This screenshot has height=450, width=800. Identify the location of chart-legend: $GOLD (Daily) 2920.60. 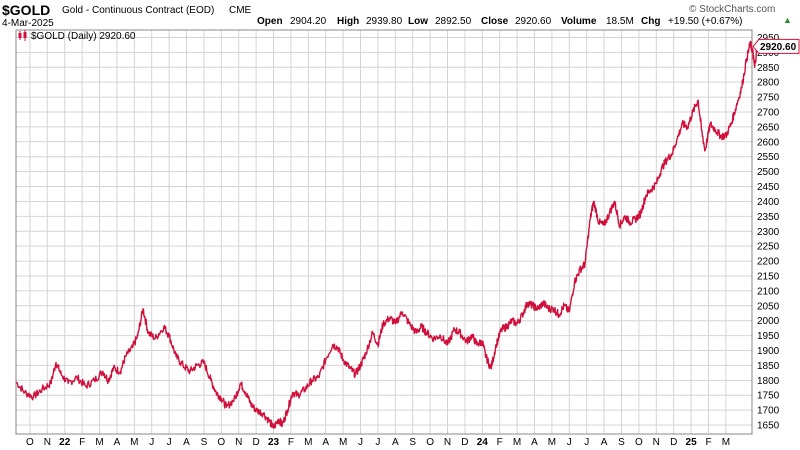
(77, 36).